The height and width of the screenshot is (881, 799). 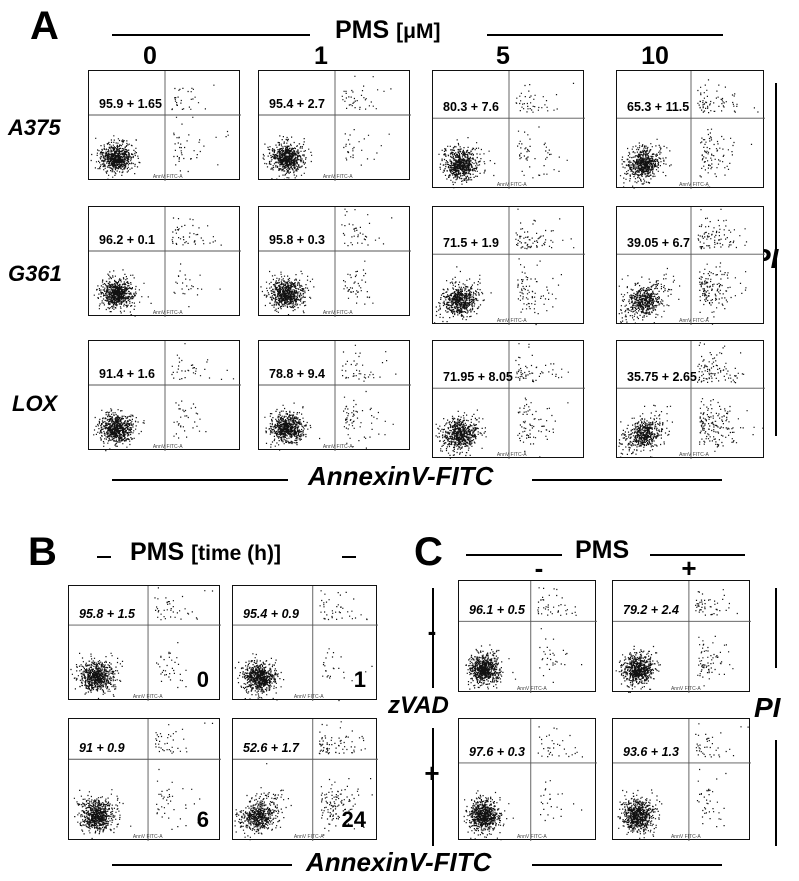 I want to click on plot-a-lox-1: AnnV FITC-A 78.8 + 9.4, so click(x=334, y=395).